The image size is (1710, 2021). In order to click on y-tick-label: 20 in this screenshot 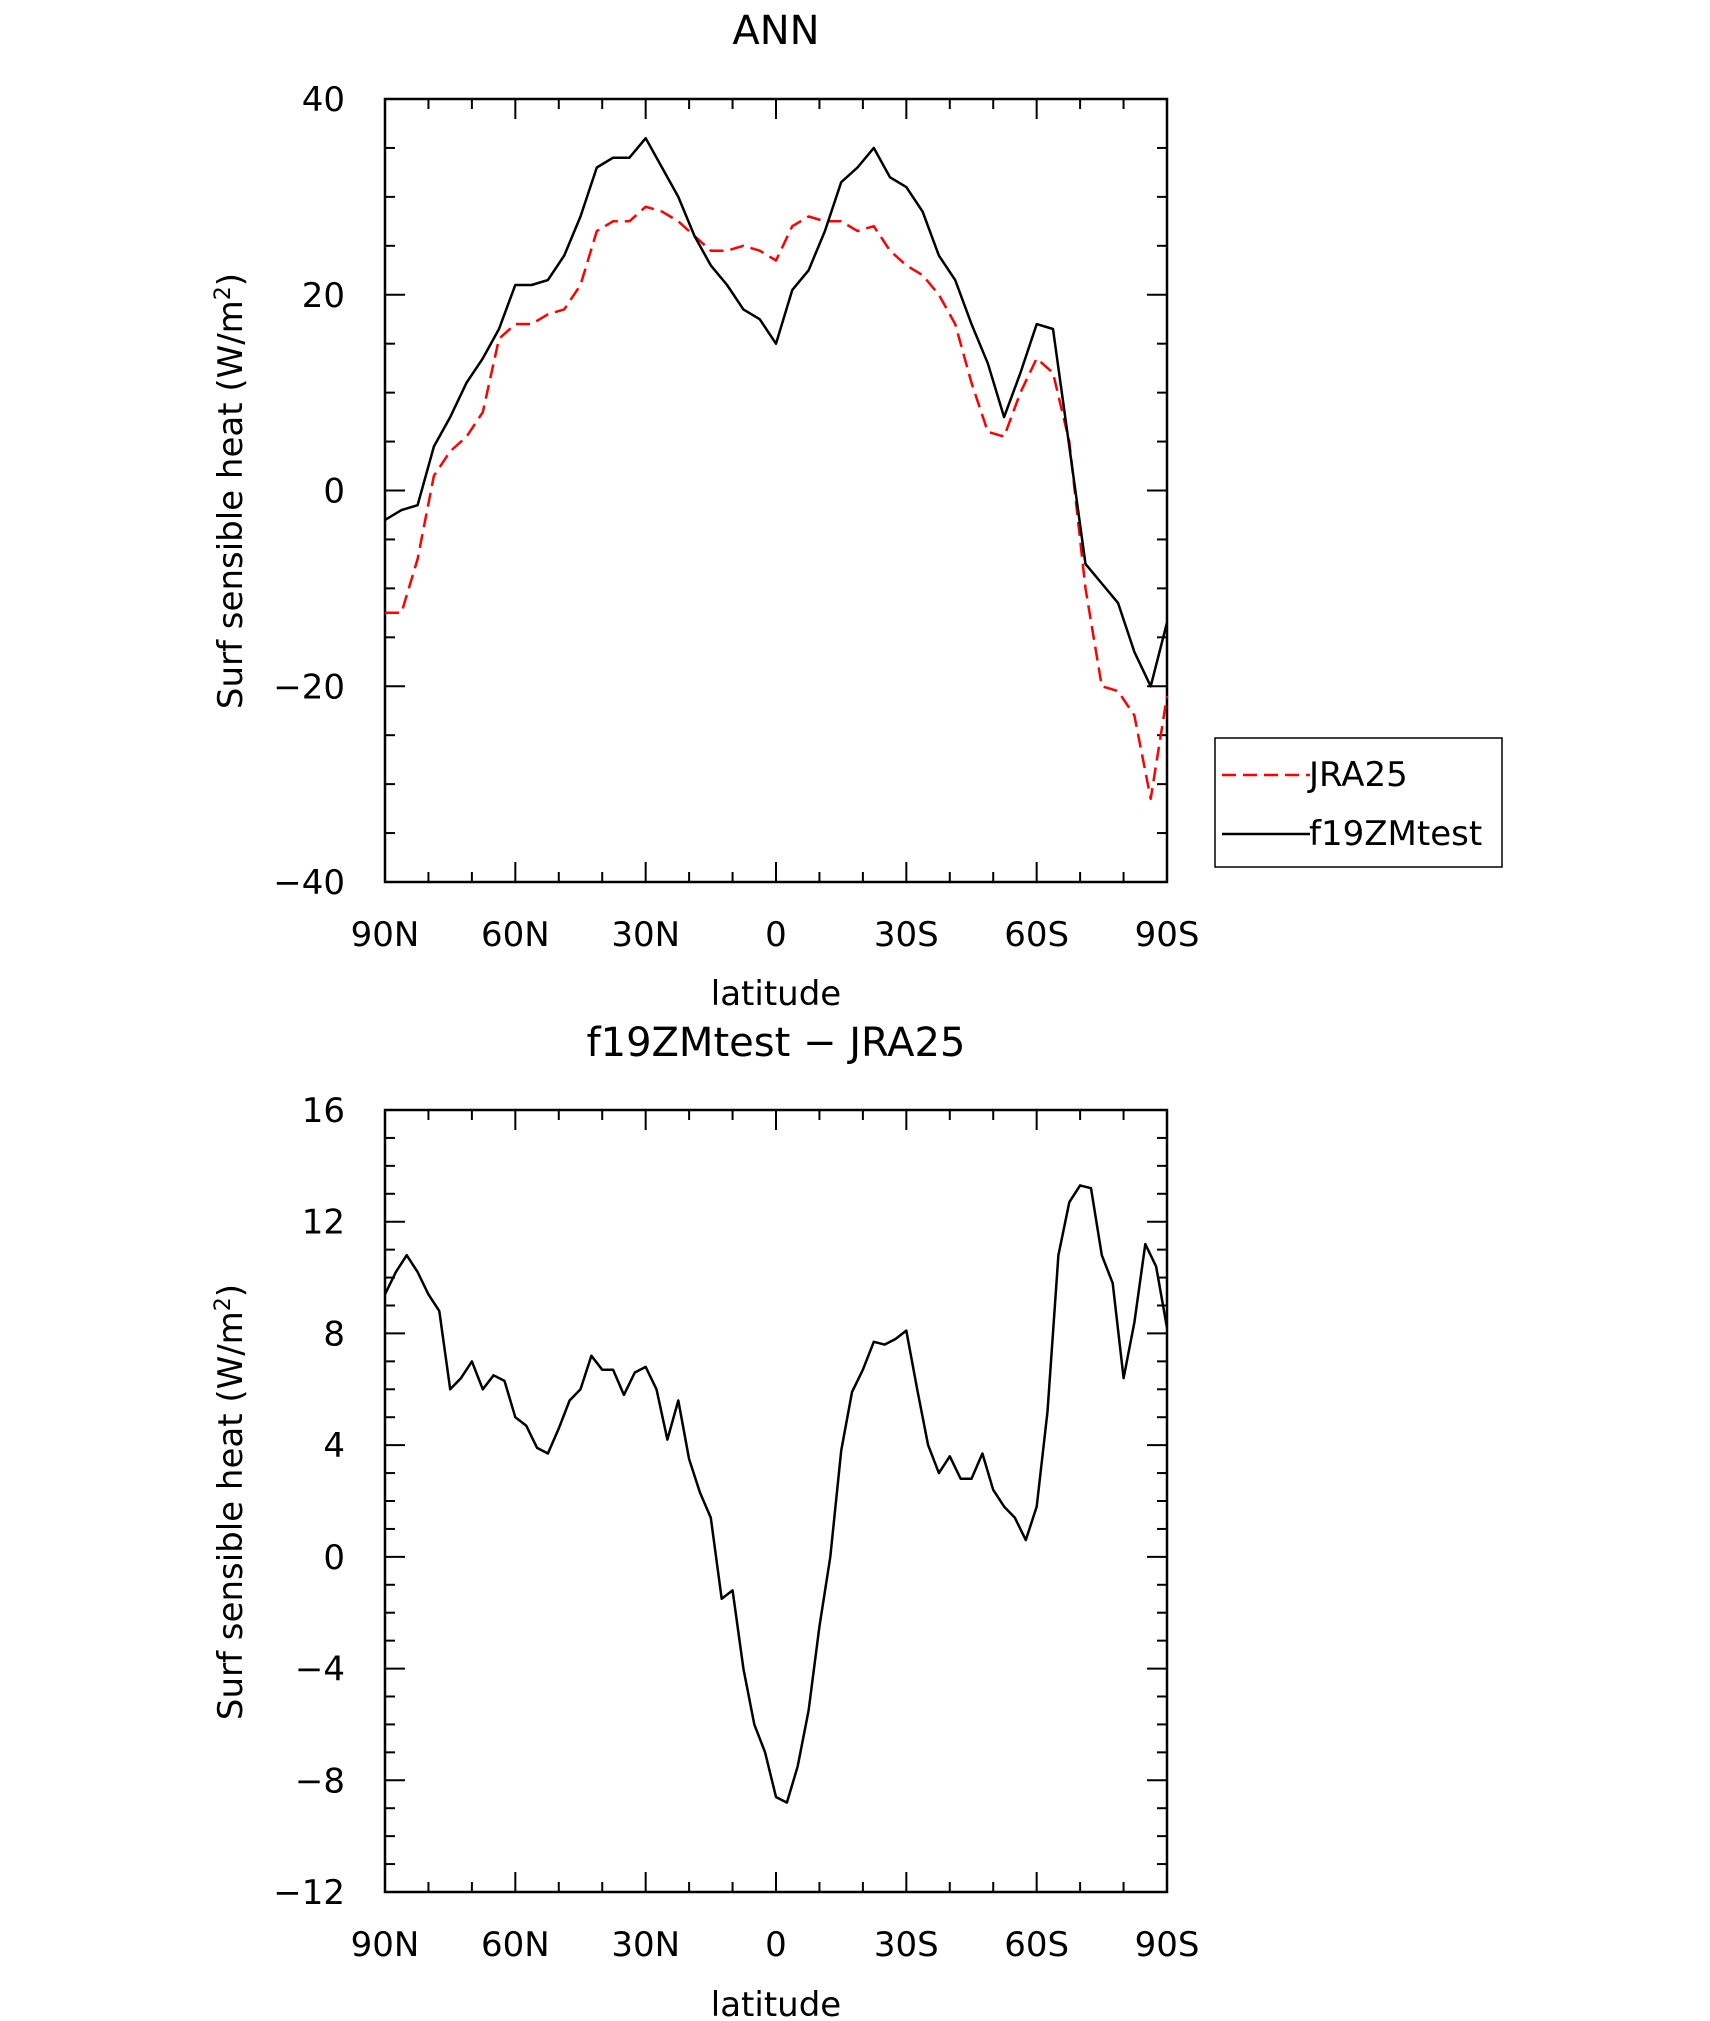, I will do `click(323, 296)`.